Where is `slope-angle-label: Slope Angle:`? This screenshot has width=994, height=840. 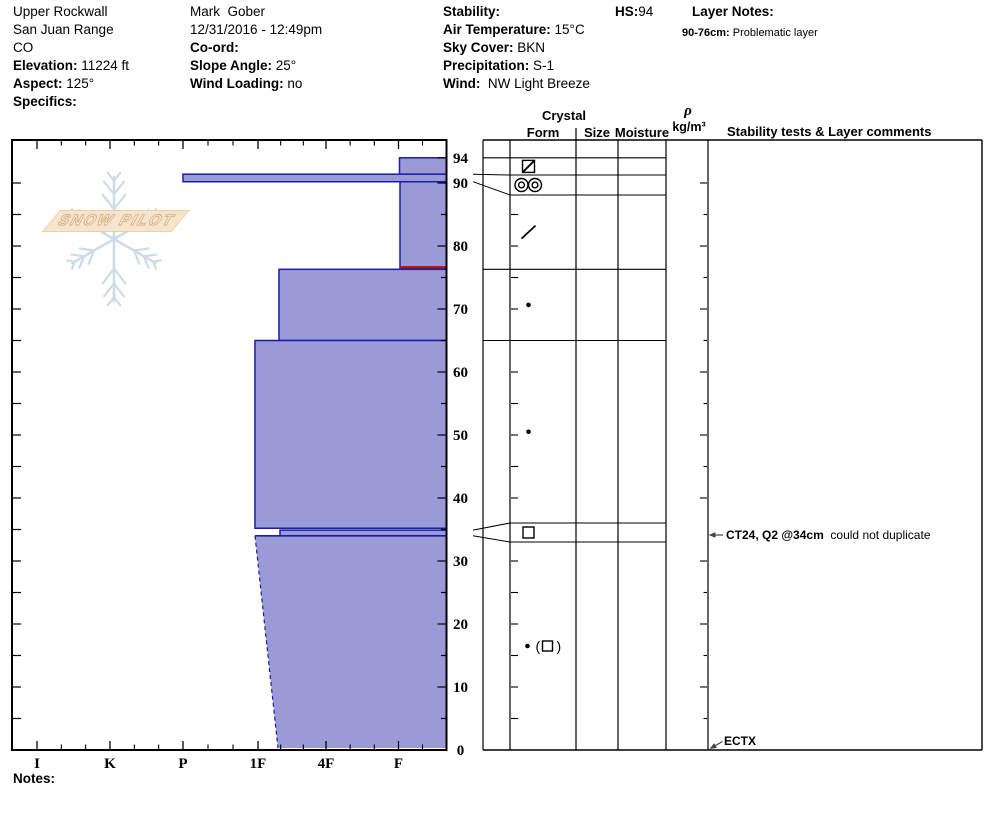 slope-angle-label: Slope Angle: is located at coordinates (231, 65).